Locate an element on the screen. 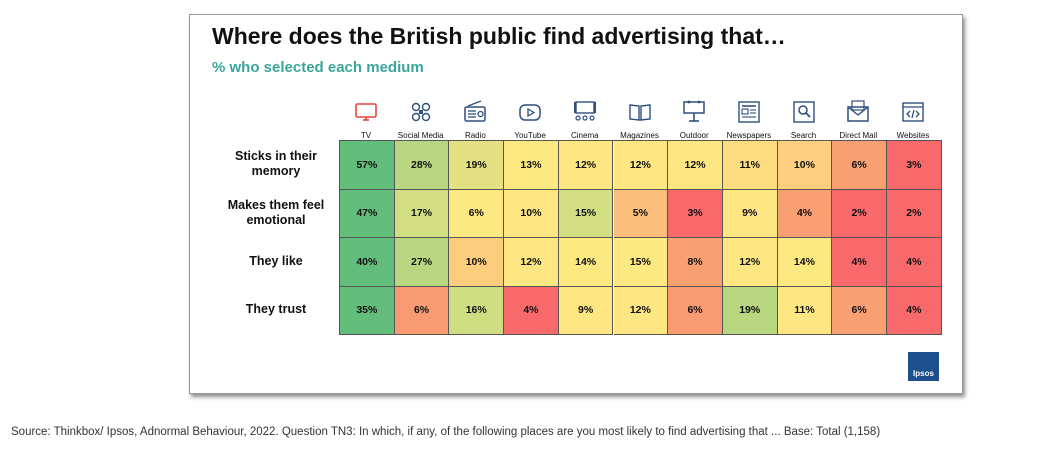  column-label: YouTube is located at coordinates (530, 135).